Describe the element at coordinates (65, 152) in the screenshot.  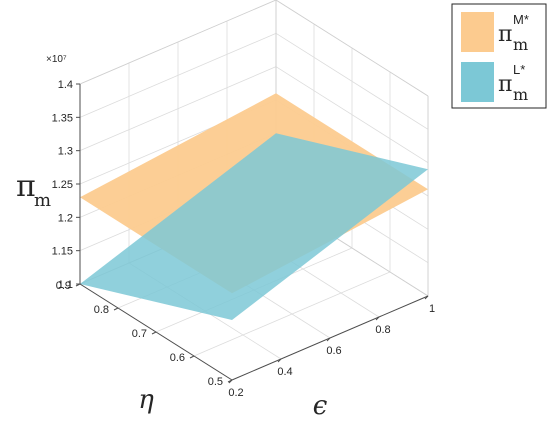
I see `z-tick-label: 1.3` at that location.